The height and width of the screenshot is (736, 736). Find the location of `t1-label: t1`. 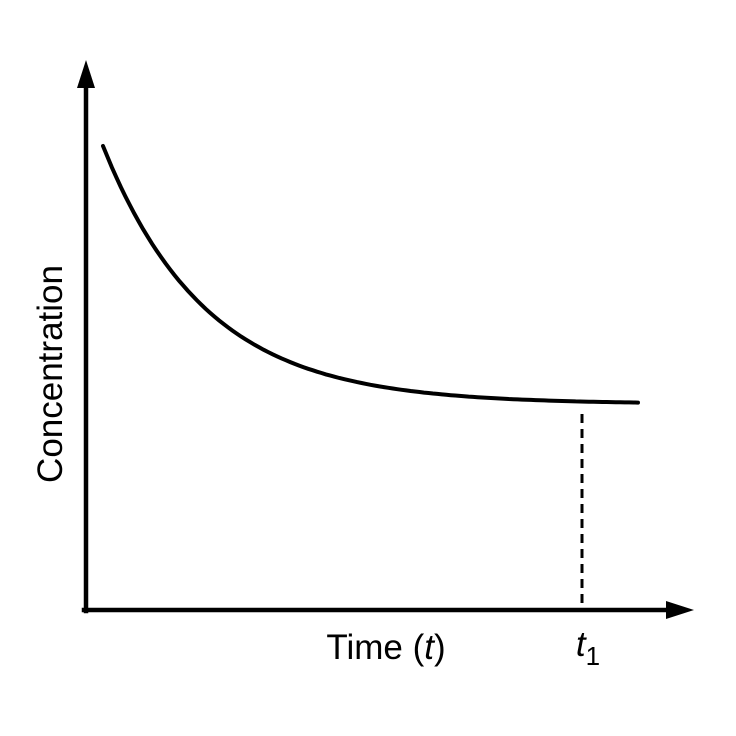

t1-label: t1 is located at coordinates (588, 648).